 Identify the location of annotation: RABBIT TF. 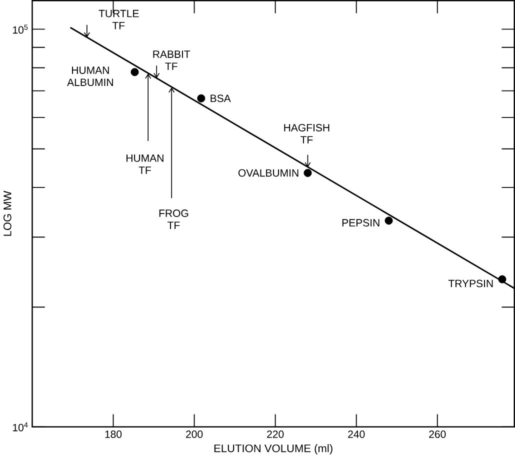
(171, 60).